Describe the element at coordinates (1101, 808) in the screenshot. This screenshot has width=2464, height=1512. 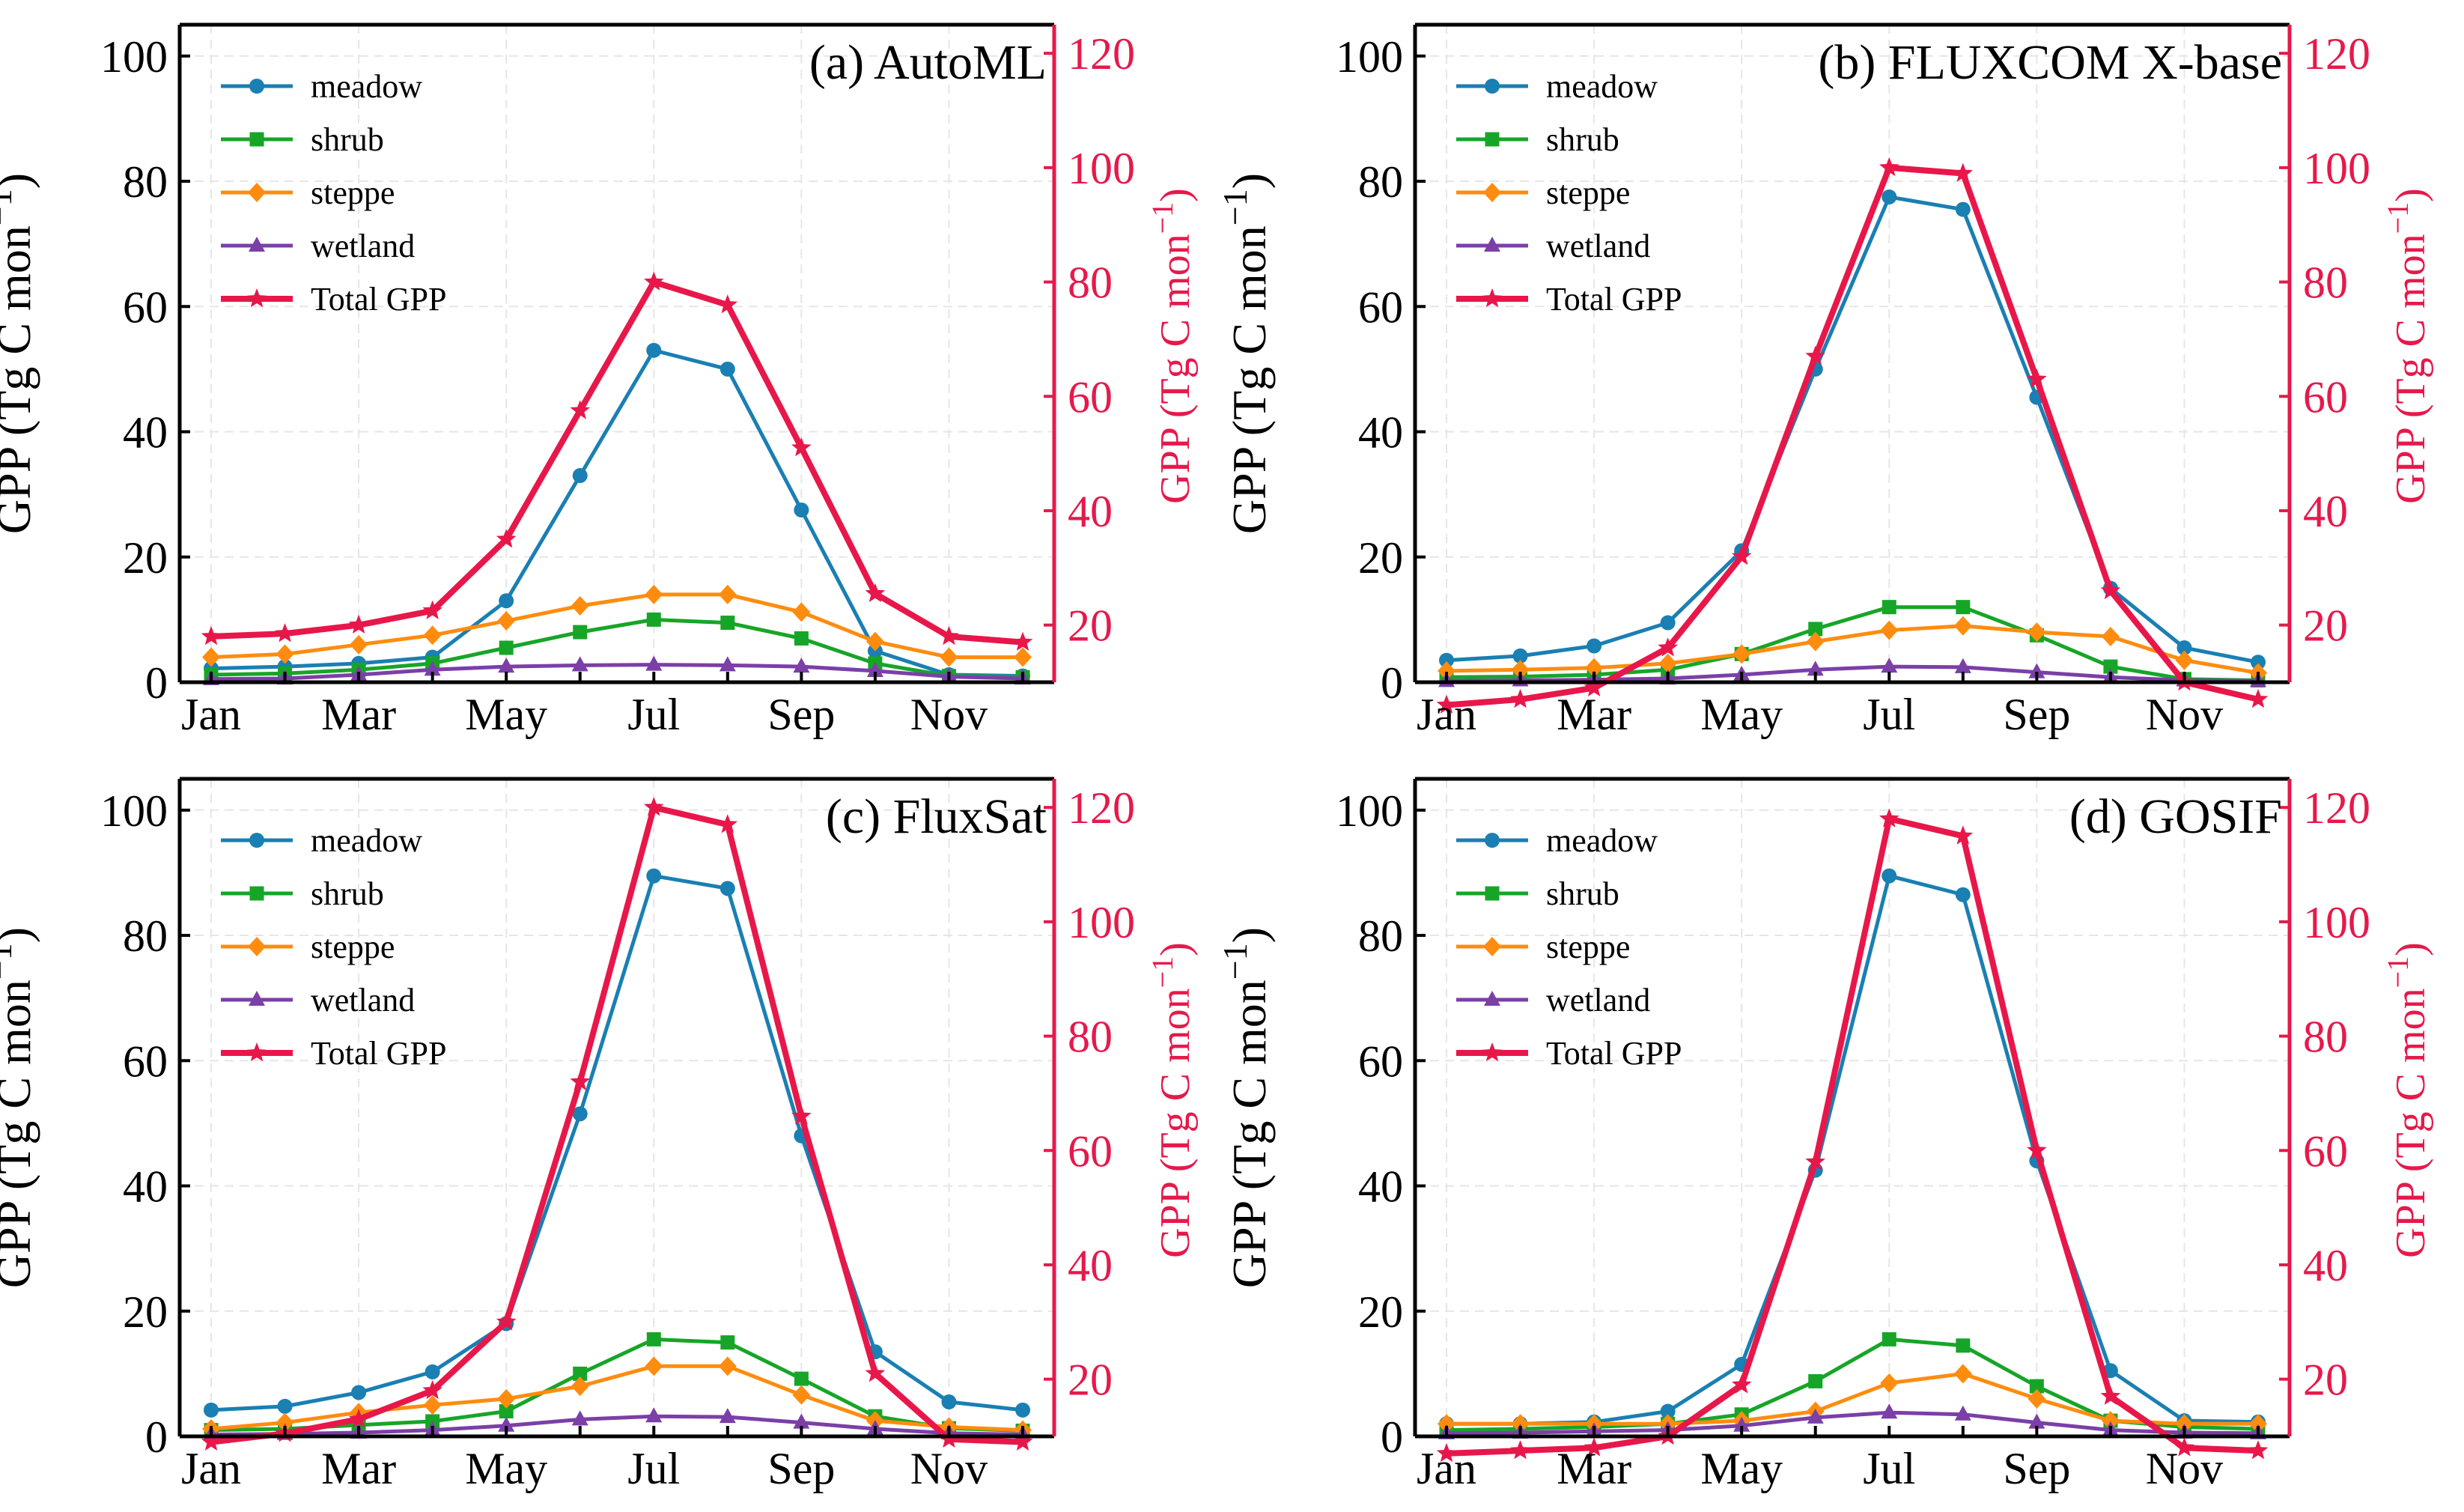
I see `y-right-tick-label: 120` at that location.